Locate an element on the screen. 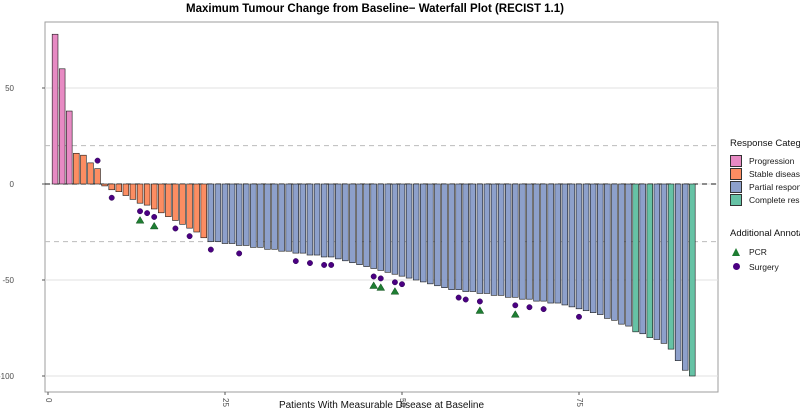 Image resolution: width=800 pixels, height=419 pixels. legend-item-stable-disease: Stable disease is located at coordinates (765, 173).